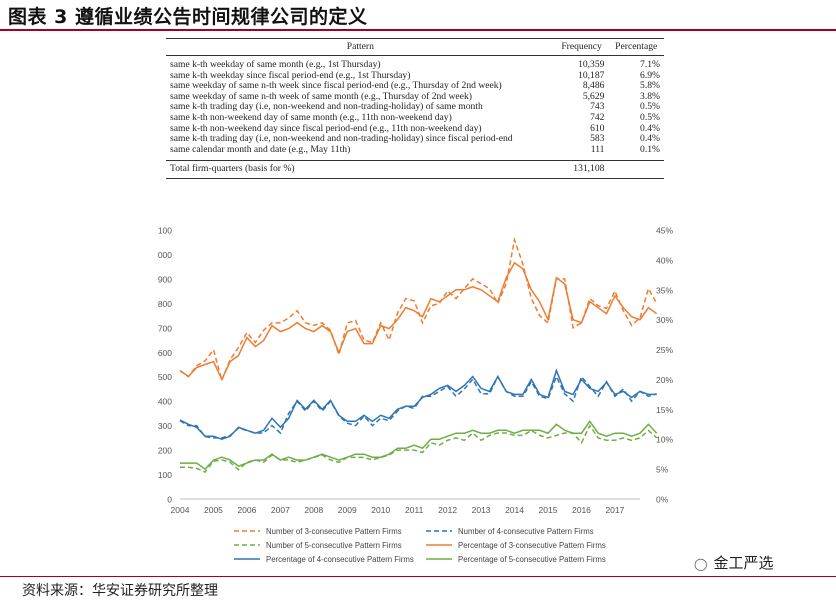 The image size is (836, 604). I want to click on x-tick-label: 2006, so click(246, 510).